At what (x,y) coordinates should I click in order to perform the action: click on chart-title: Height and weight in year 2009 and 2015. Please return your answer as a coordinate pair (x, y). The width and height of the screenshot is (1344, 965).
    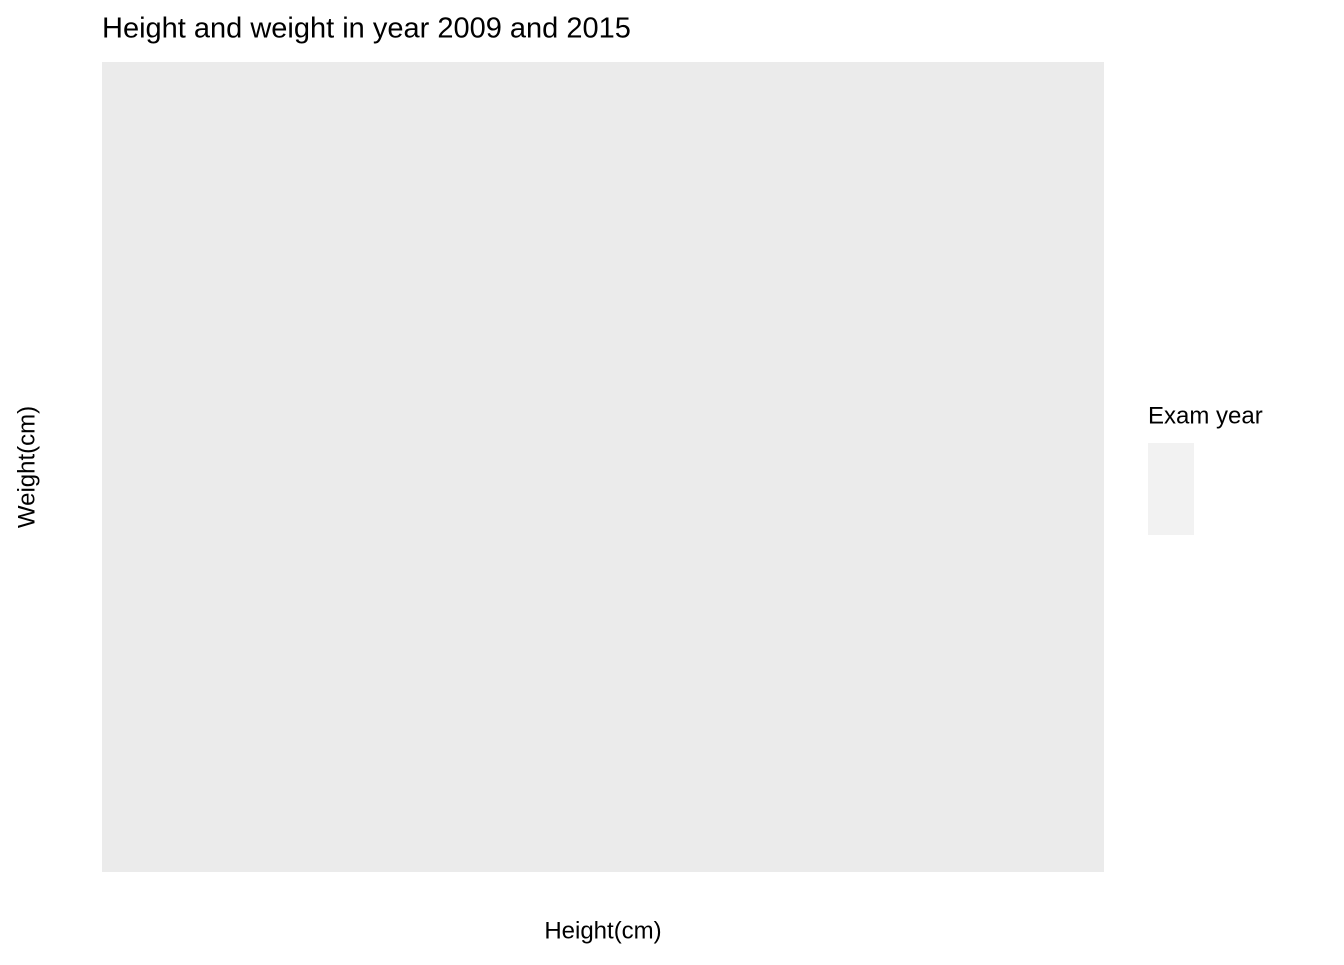
    Looking at the image, I should click on (366, 29).